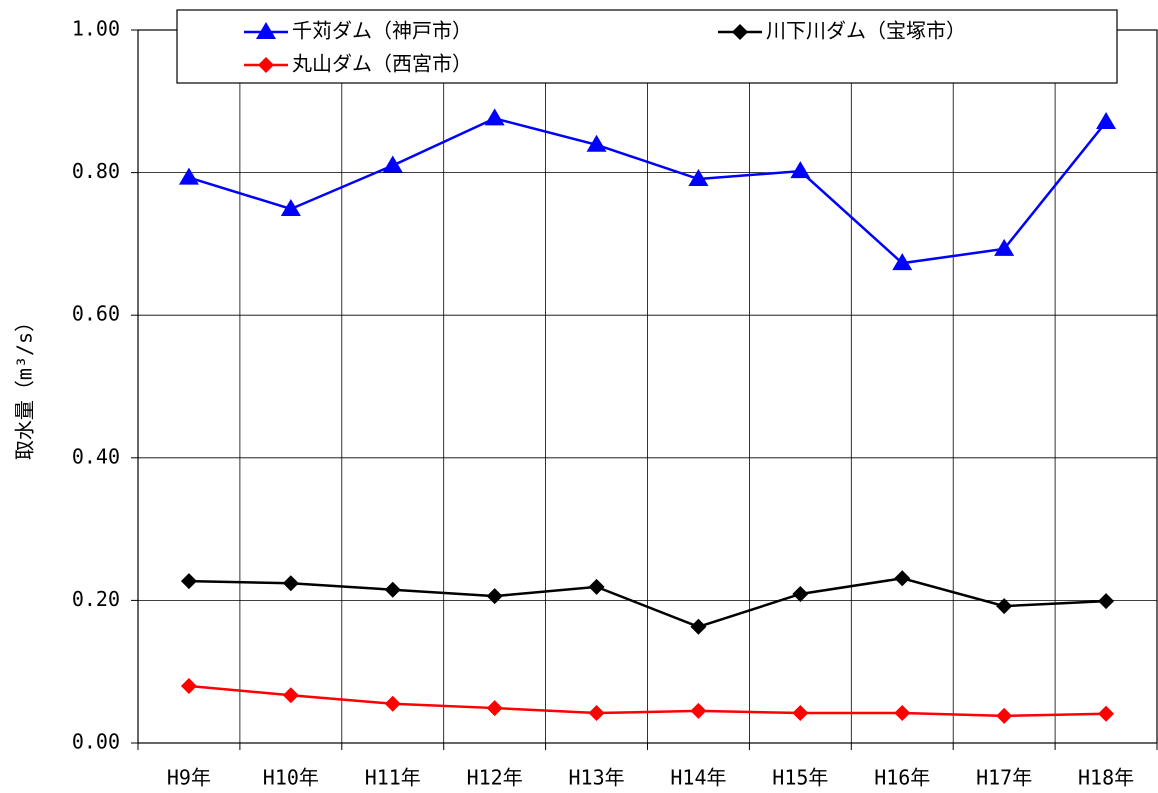 The height and width of the screenshot is (793, 1158). What do you see at coordinates (25, 386) in the screenshot?
I see `y-axis-label: 取水量（m³/s）` at bounding box center [25, 386].